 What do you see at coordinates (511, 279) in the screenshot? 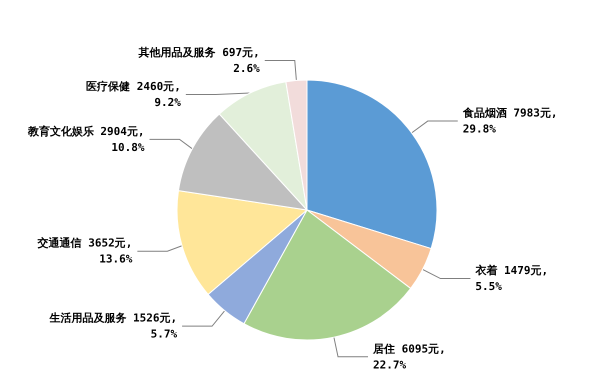
I see `slice-label: 衣着 1479元, 5.5%` at bounding box center [511, 279].